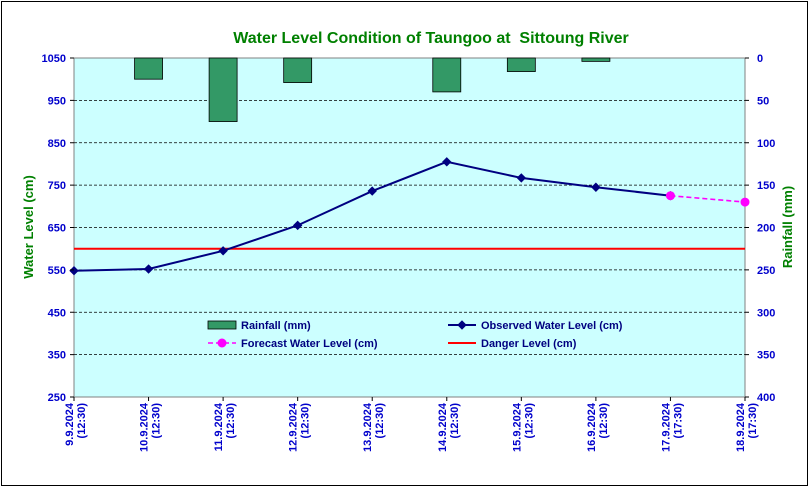 Image resolution: width=811 pixels, height=494 pixels. I want to click on x-tick-date: 12.9.2024, so click(294, 427).